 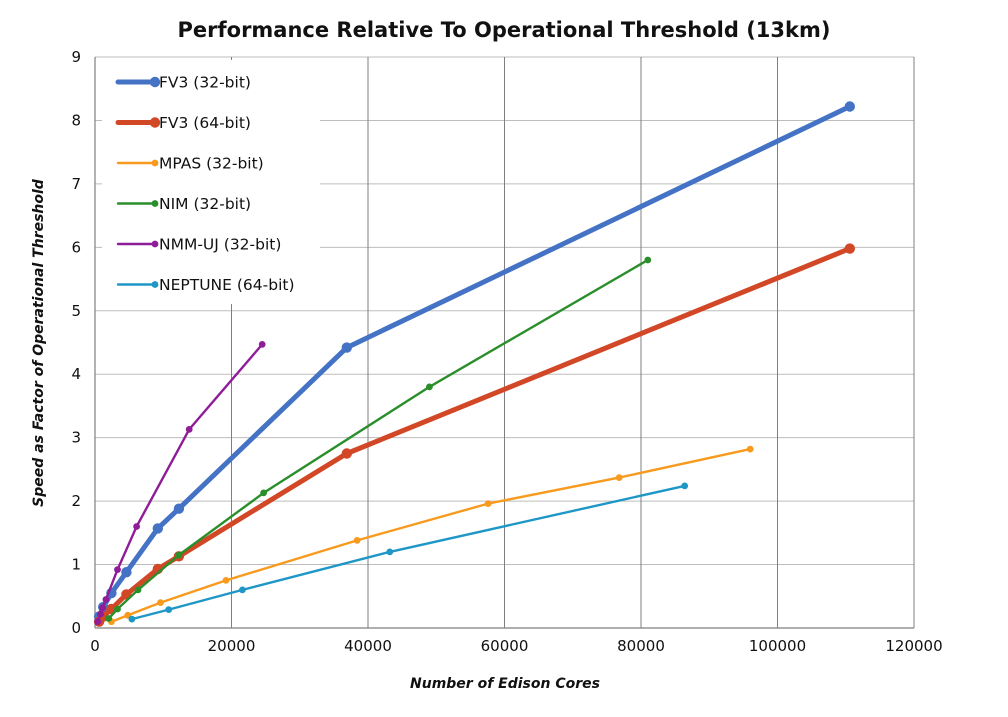 I want to click on x-tick-label: 120000, so click(x=913, y=646).